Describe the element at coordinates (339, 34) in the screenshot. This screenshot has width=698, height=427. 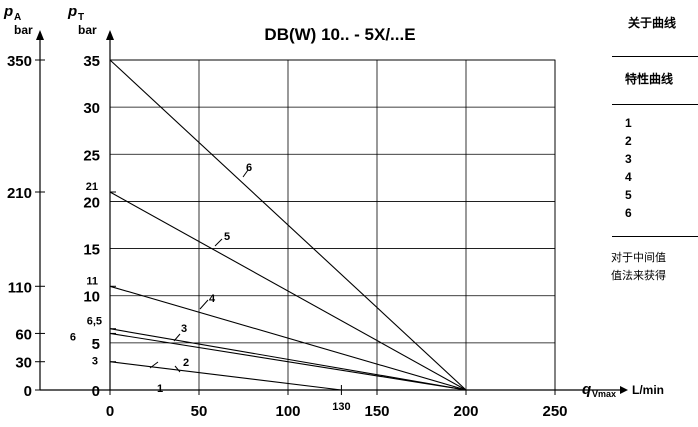
I see `chart-title: DB(W) 10.. - 5X/...E` at that location.